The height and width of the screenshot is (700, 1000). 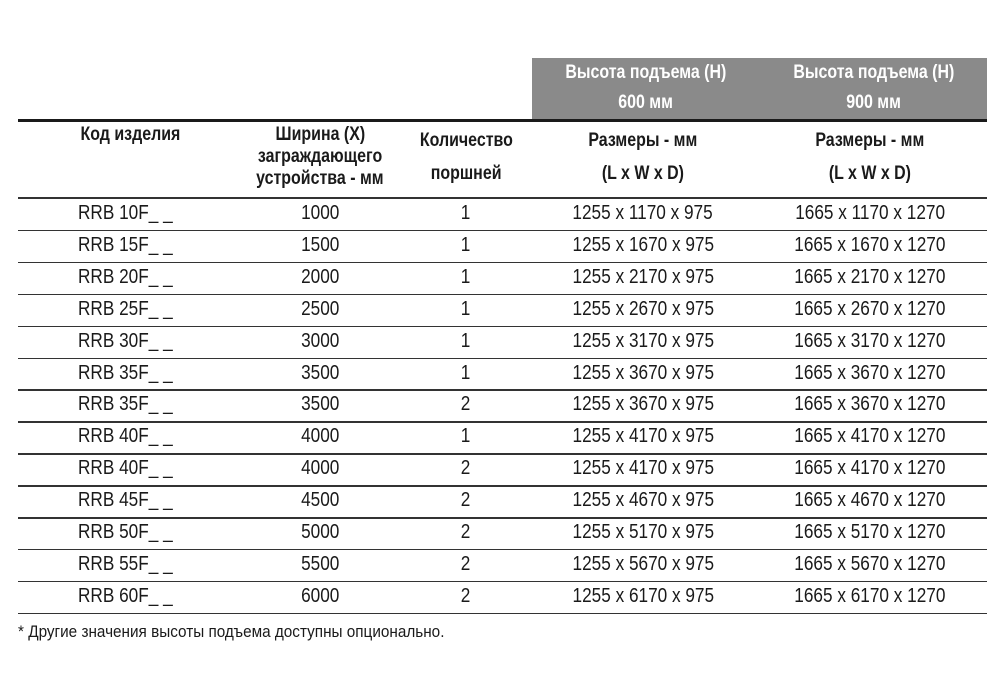 What do you see at coordinates (320, 244) in the screenshot?
I see `table-cell: 1500` at bounding box center [320, 244].